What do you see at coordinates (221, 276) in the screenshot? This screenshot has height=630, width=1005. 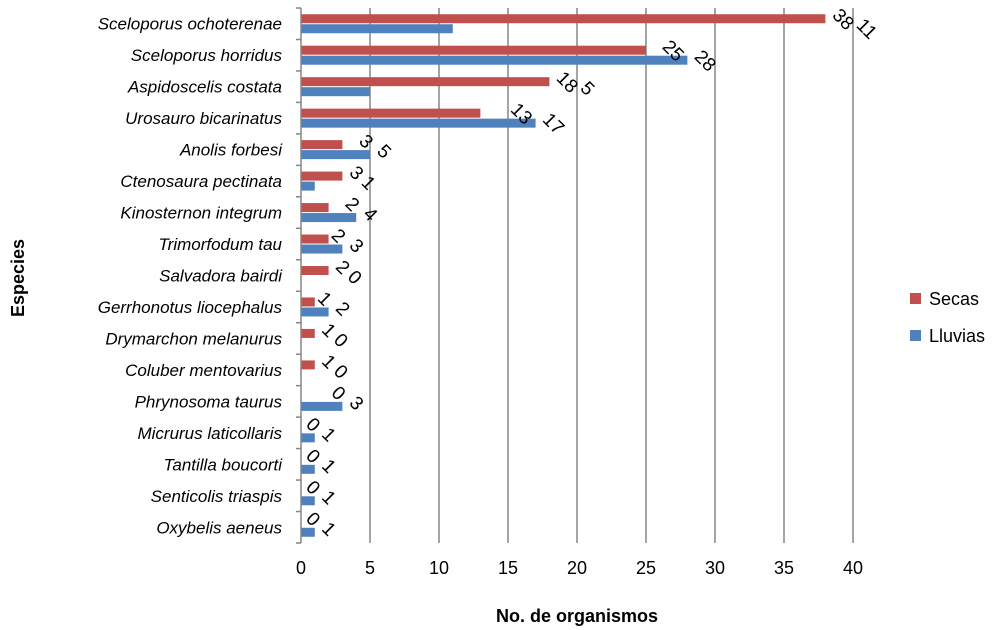 I see `category-label: Salvadora bairdi` at bounding box center [221, 276].